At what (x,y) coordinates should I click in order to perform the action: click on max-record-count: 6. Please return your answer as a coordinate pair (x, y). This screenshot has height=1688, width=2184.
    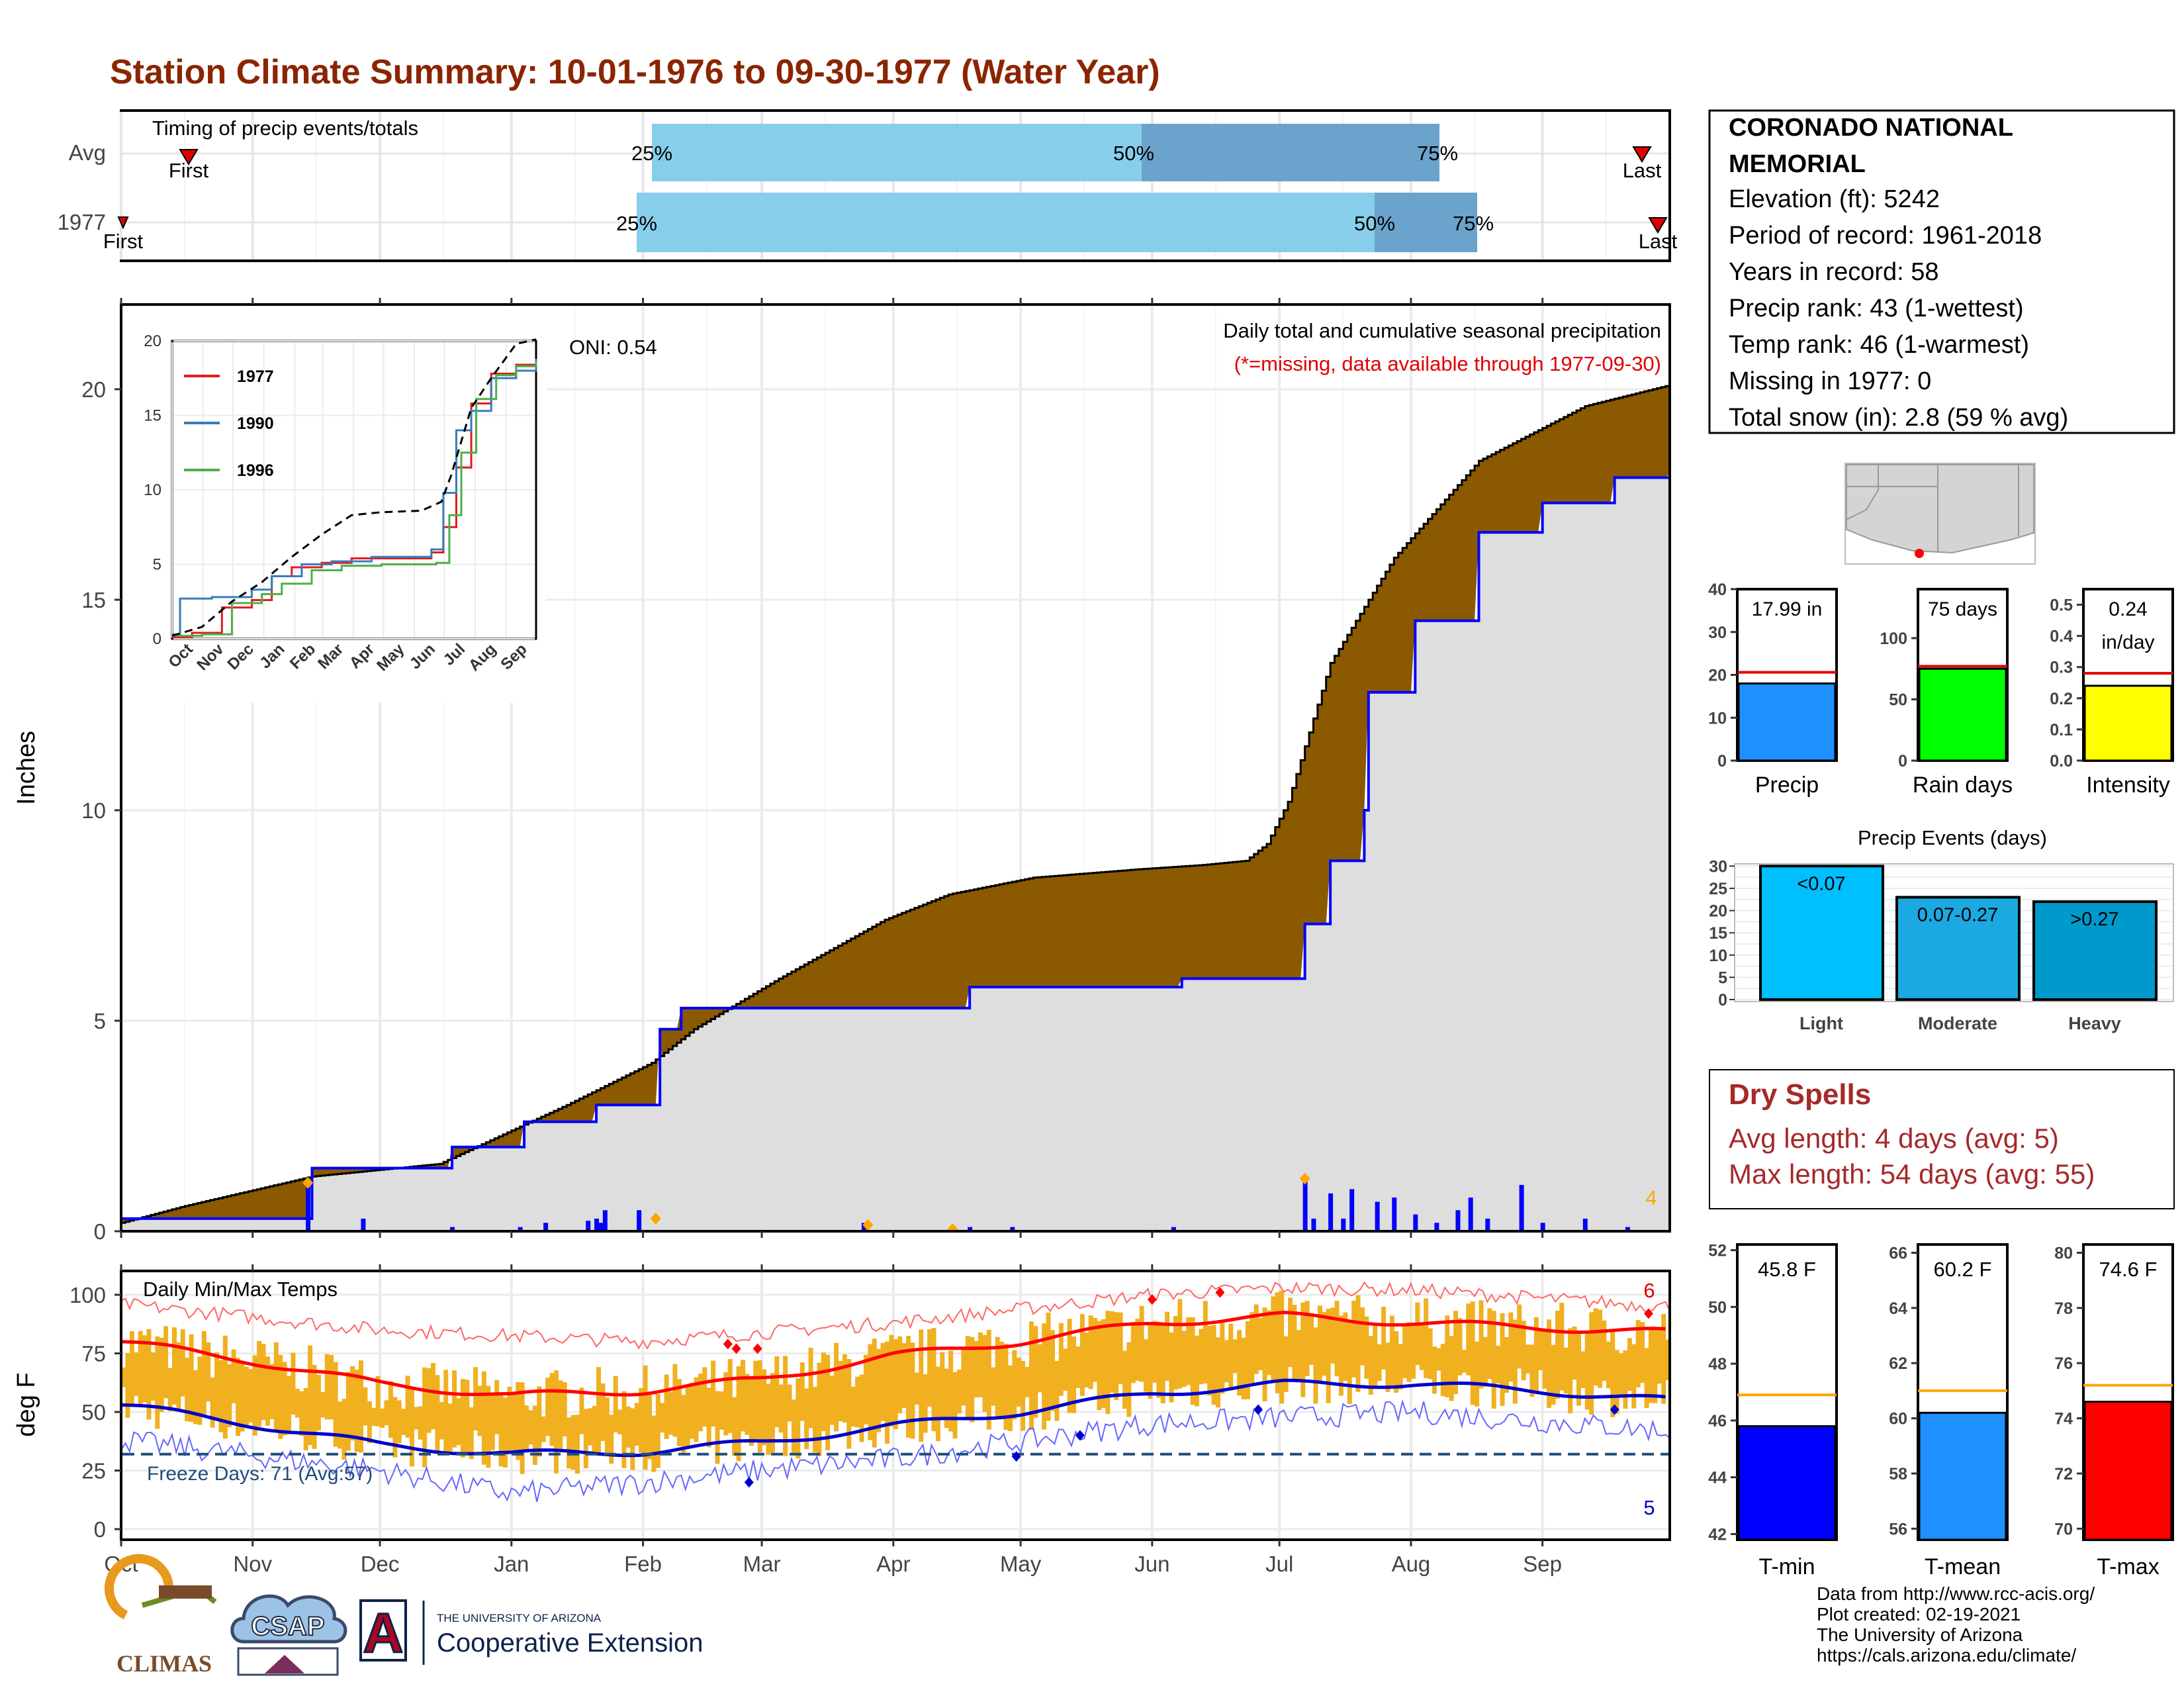
    Looking at the image, I should click on (1649, 1290).